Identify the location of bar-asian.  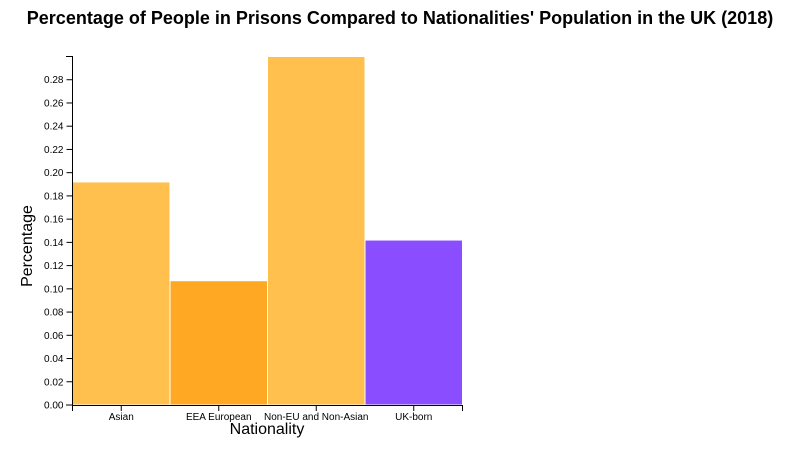
(121, 293).